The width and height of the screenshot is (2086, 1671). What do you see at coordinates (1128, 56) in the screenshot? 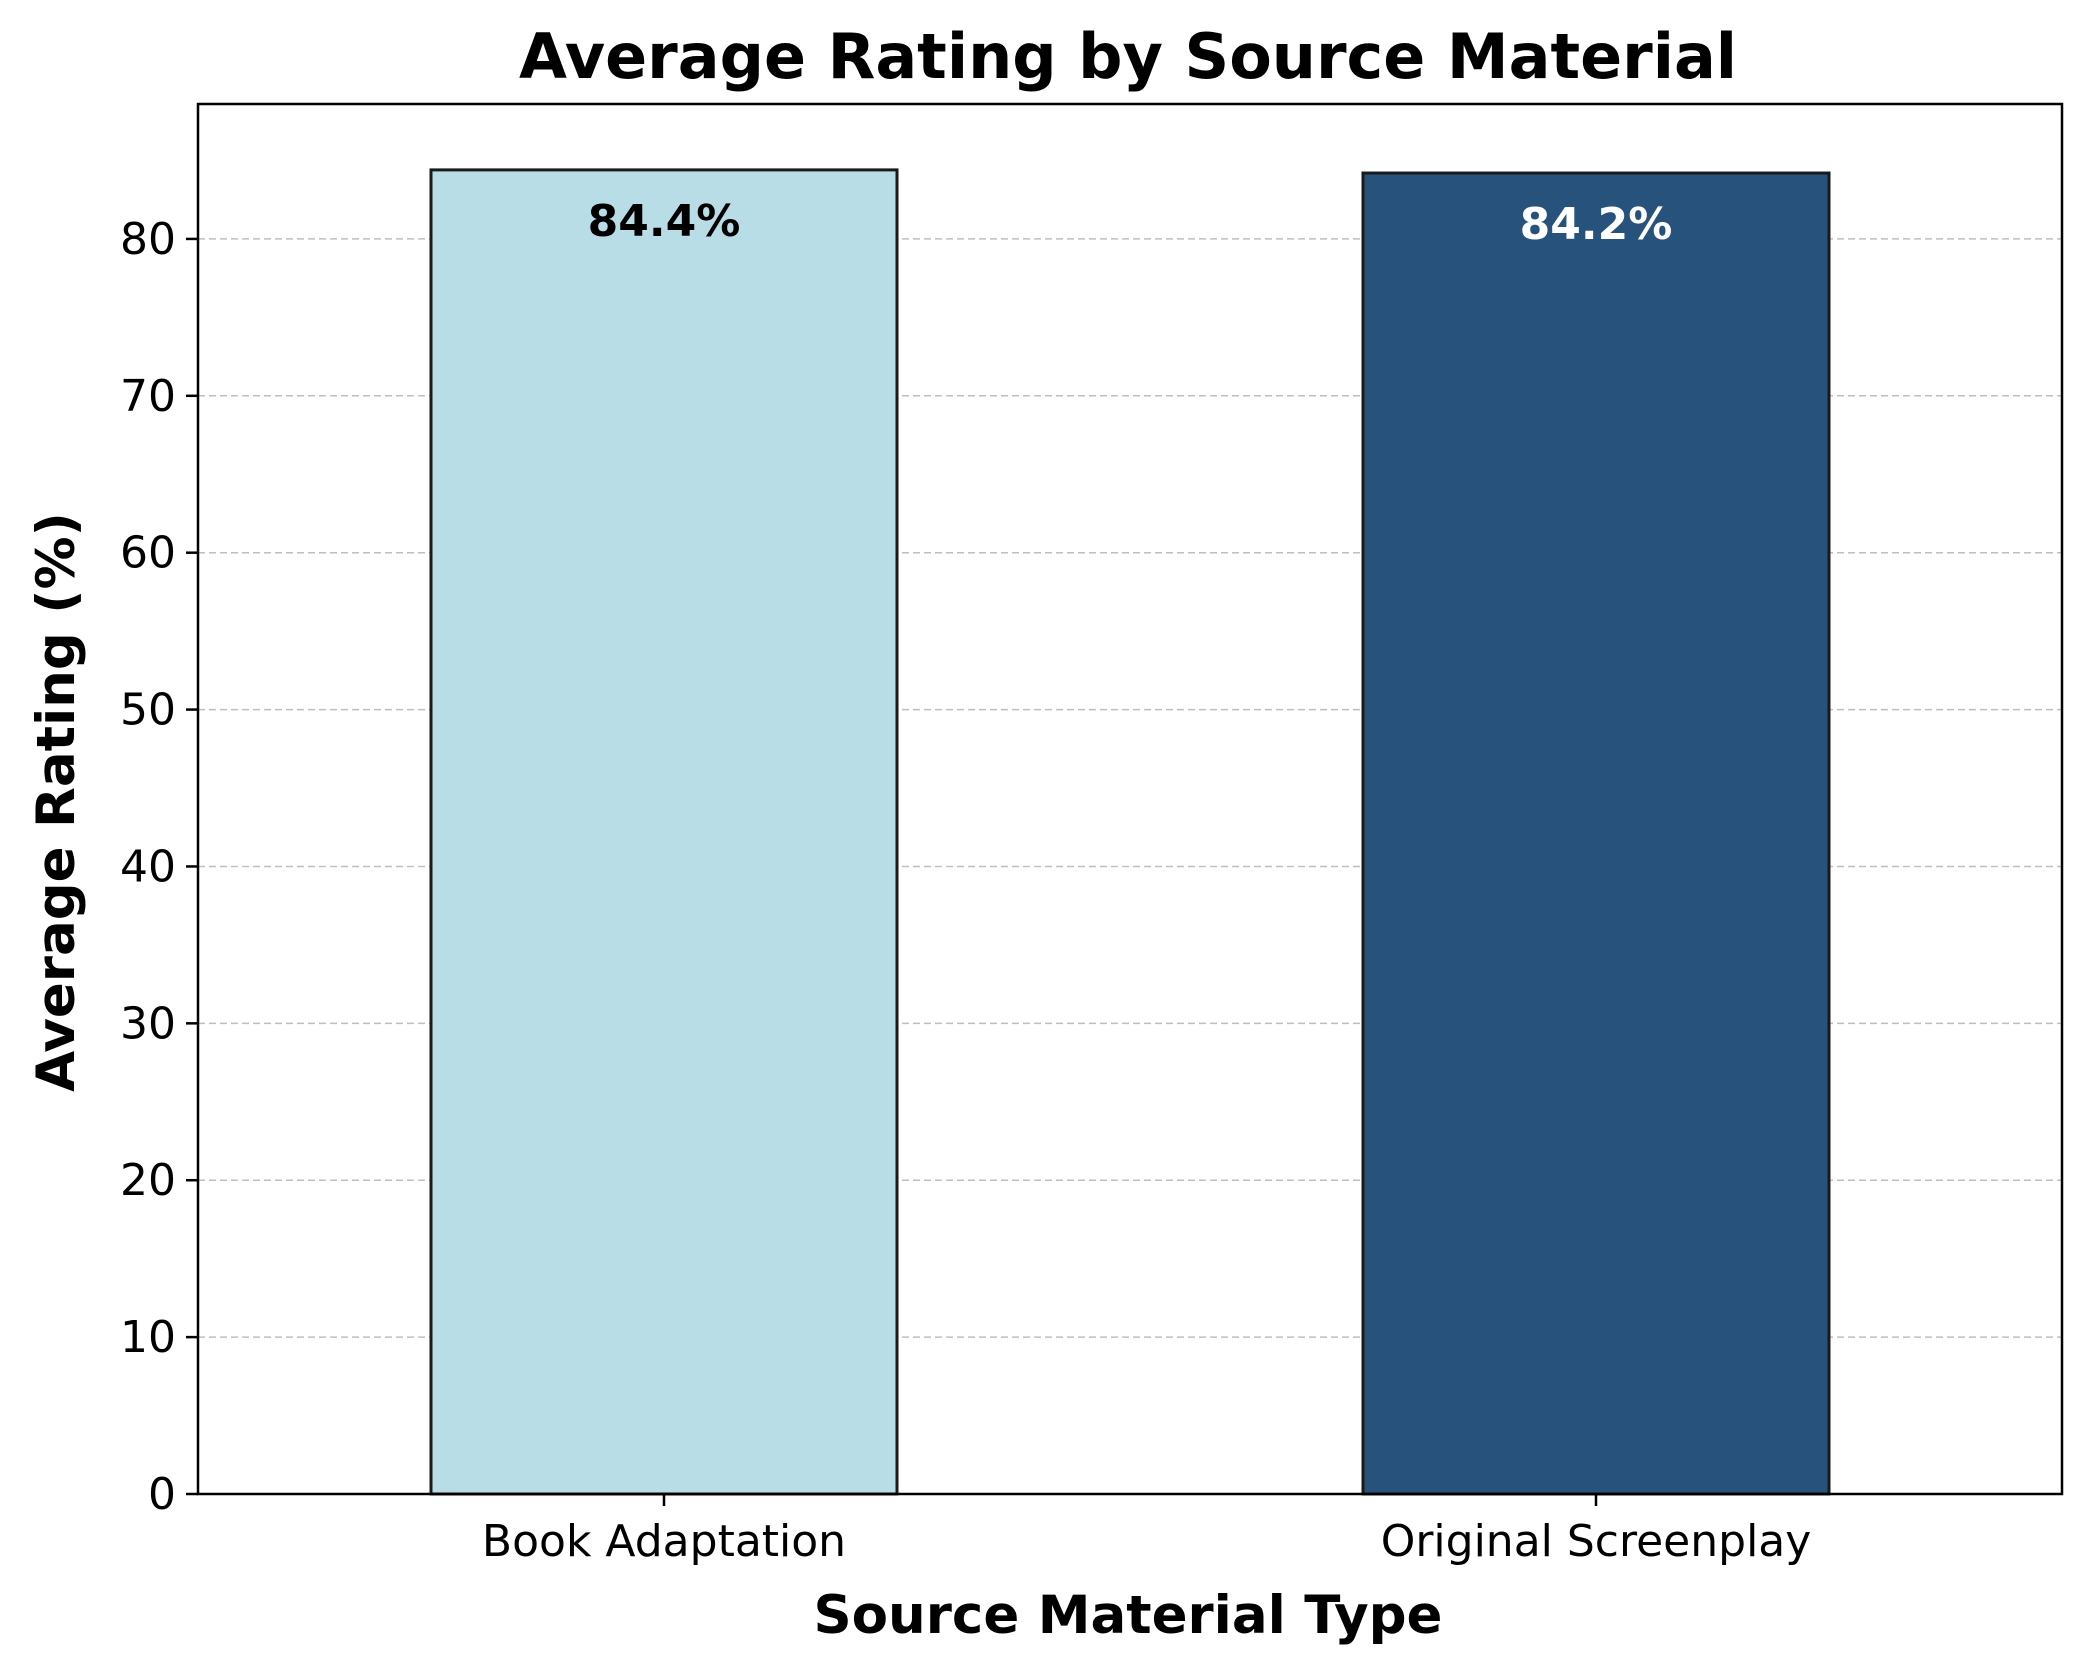
I see `chart-title: Average Rating by Source Material` at bounding box center [1128, 56].